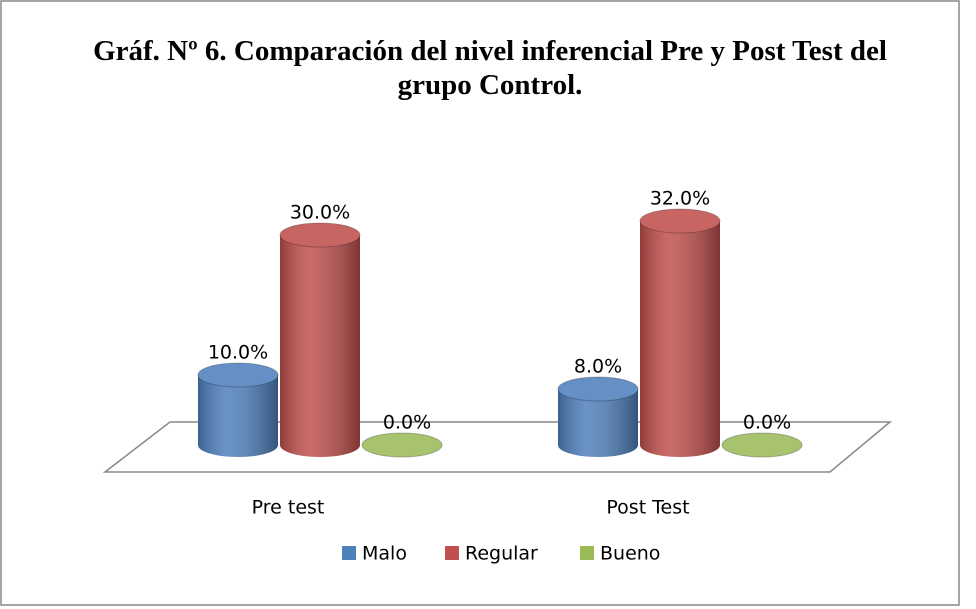 The height and width of the screenshot is (609, 976). What do you see at coordinates (497, 447) in the screenshot?
I see `floor` at bounding box center [497, 447].